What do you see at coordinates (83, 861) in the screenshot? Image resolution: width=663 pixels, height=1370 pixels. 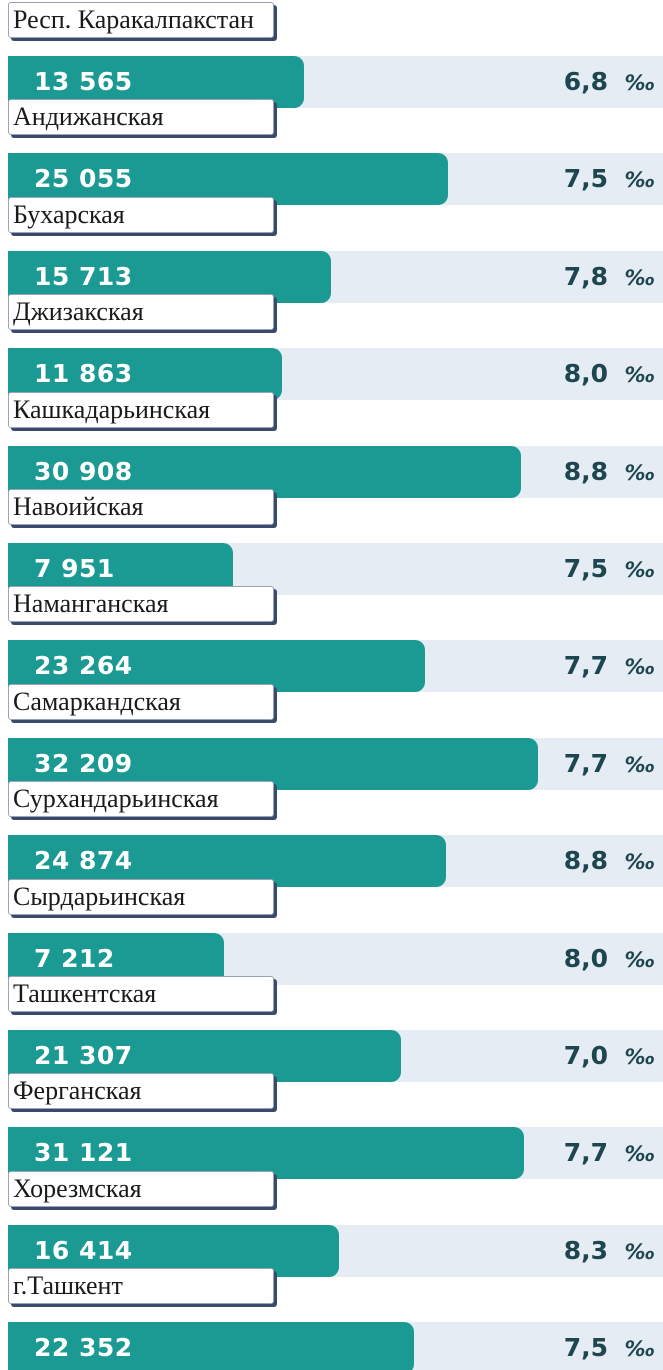 I see `value-label: 24 874` at bounding box center [83, 861].